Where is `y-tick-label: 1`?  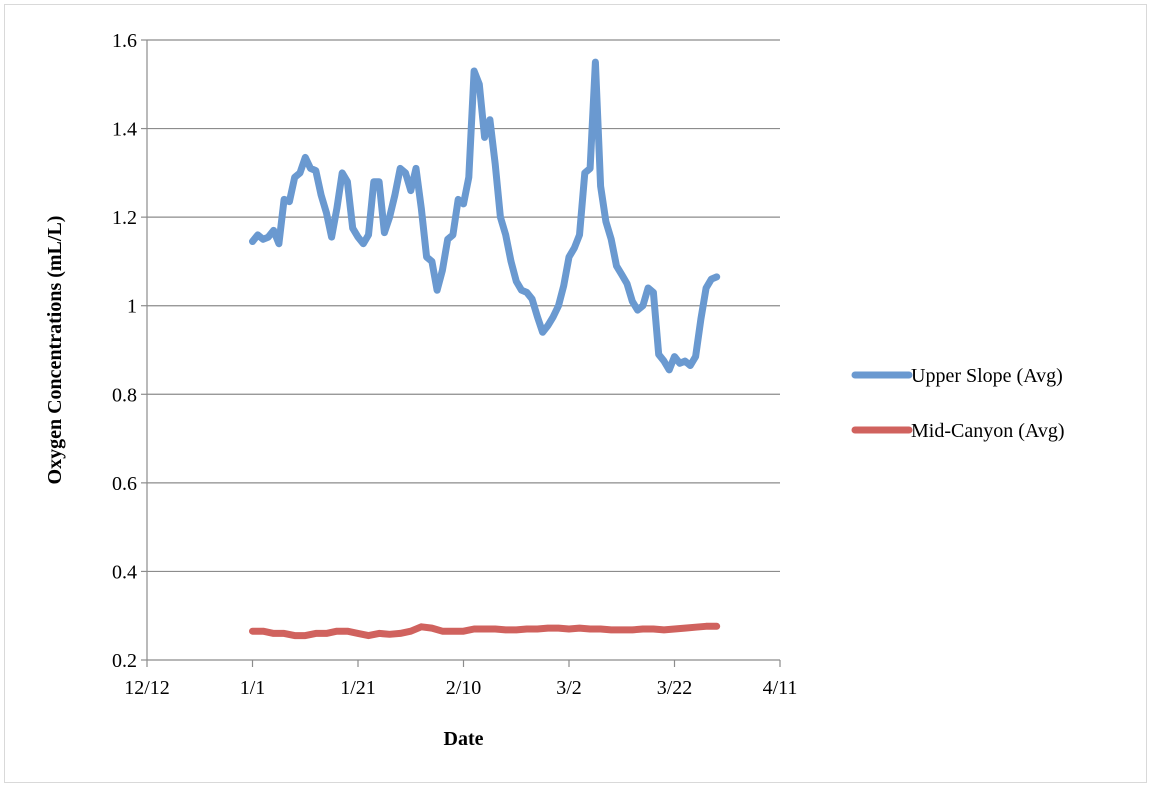
y-tick-label: 1 is located at coordinates (132, 307).